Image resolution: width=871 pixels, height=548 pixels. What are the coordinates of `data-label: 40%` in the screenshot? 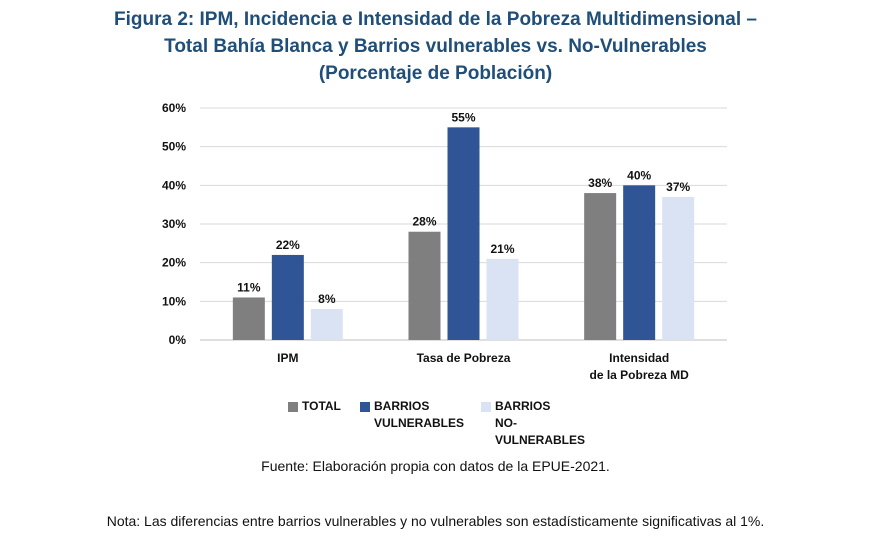 It's located at (639, 175).